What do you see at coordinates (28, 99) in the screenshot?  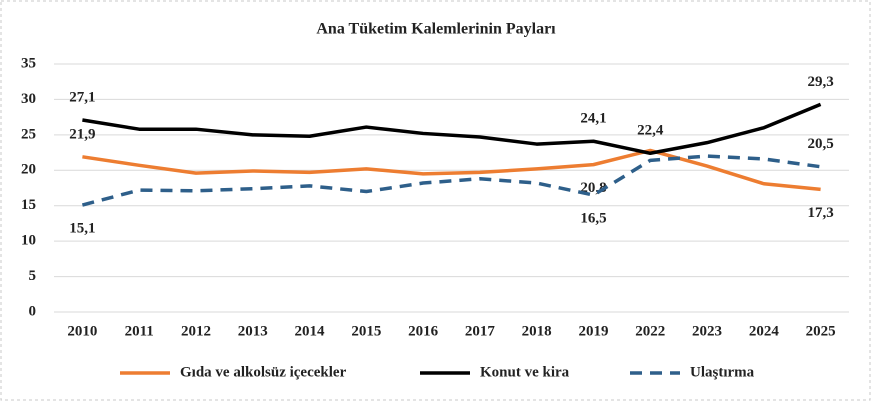 I see `y-tick-label: 30` at bounding box center [28, 99].